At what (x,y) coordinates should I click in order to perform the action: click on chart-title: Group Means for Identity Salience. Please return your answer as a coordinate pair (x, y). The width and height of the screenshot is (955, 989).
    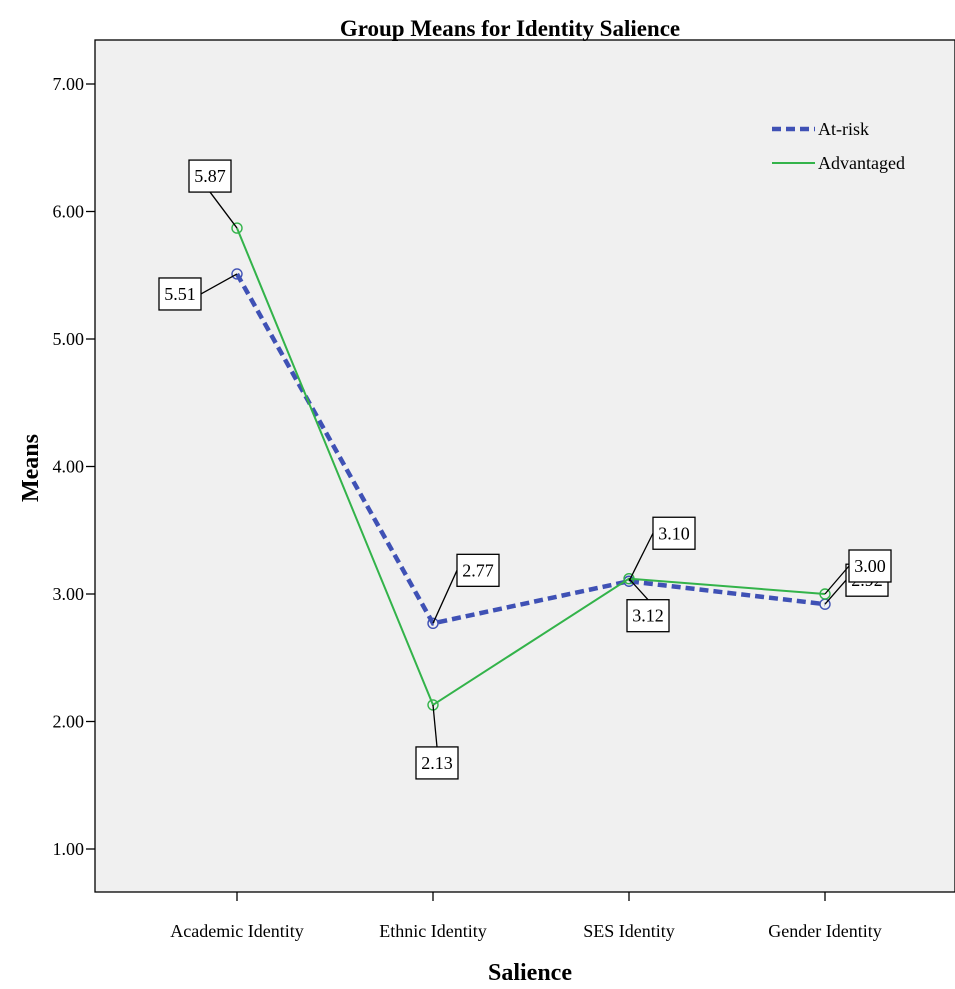
    Looking at the image, I should click on (510, 28).